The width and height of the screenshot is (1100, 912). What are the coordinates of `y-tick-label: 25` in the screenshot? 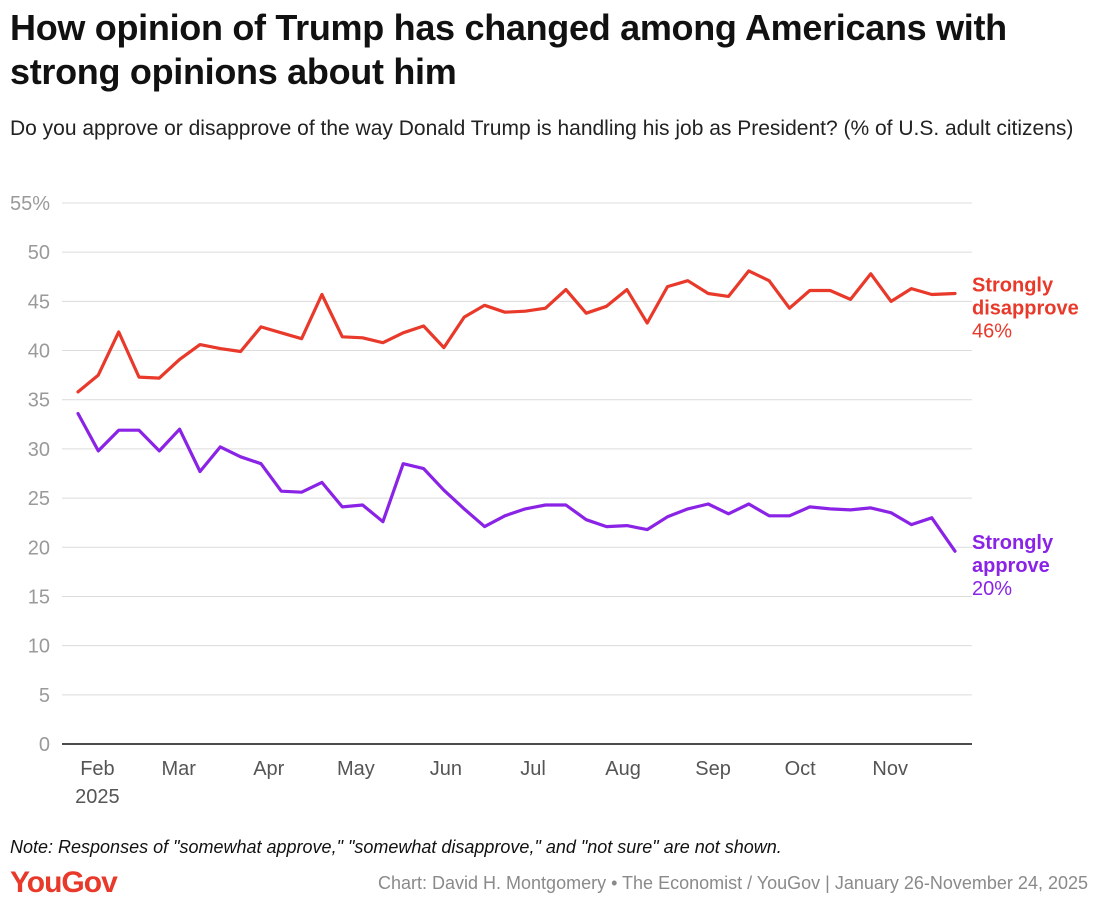 It's located at (39, 499).